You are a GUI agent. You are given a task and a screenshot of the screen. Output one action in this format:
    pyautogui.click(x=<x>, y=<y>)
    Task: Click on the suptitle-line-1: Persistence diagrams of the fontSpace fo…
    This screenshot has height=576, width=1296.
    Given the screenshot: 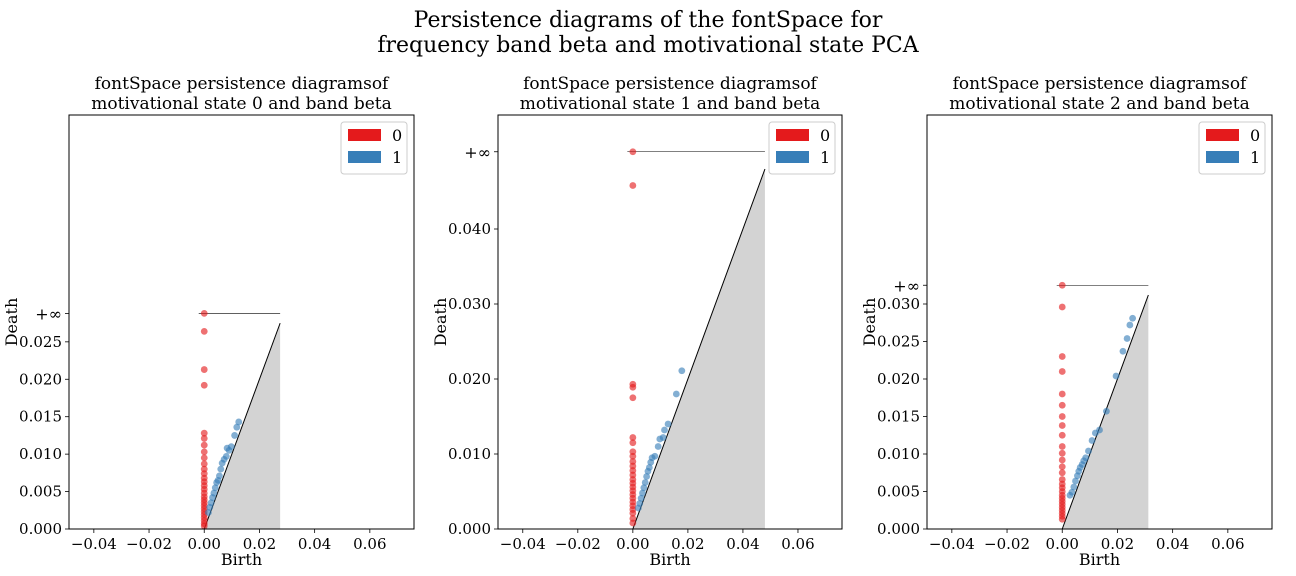 What is the action you would take?
    pyautogui.click(x=648, y=20)
    